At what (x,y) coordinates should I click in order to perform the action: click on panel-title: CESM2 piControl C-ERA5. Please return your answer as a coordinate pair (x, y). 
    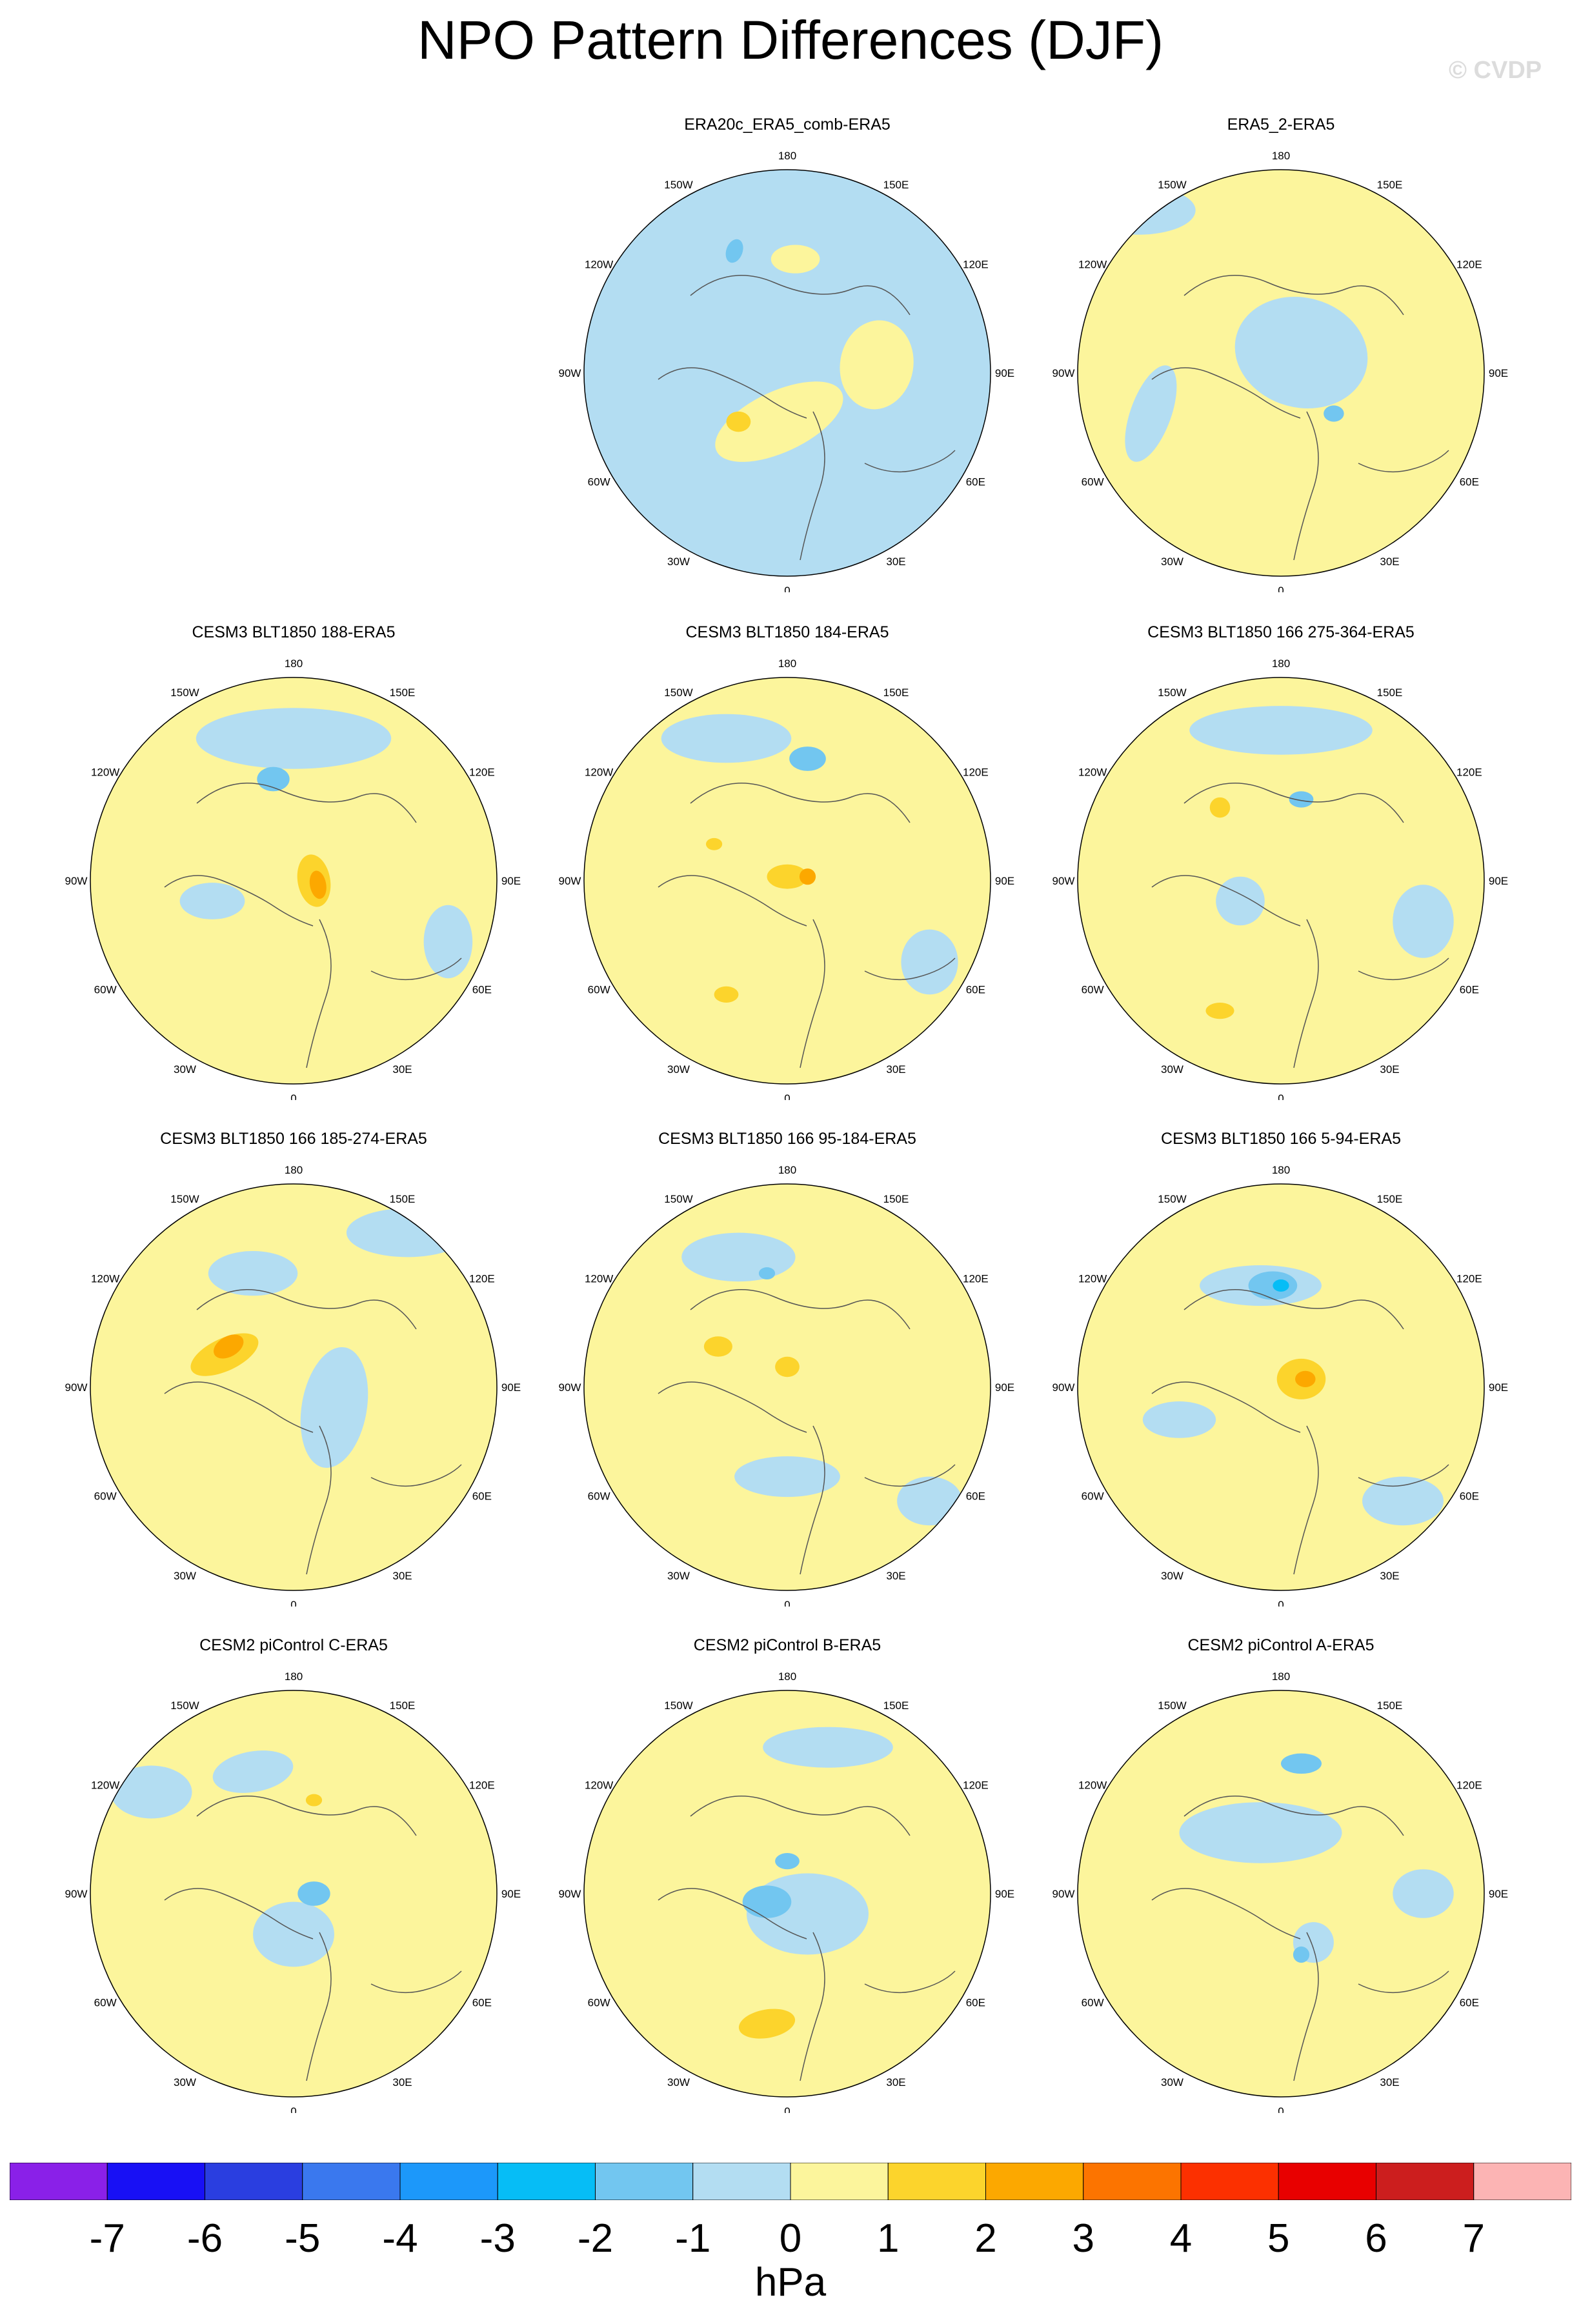
    Looking at the image, I should click on (293, 1645).